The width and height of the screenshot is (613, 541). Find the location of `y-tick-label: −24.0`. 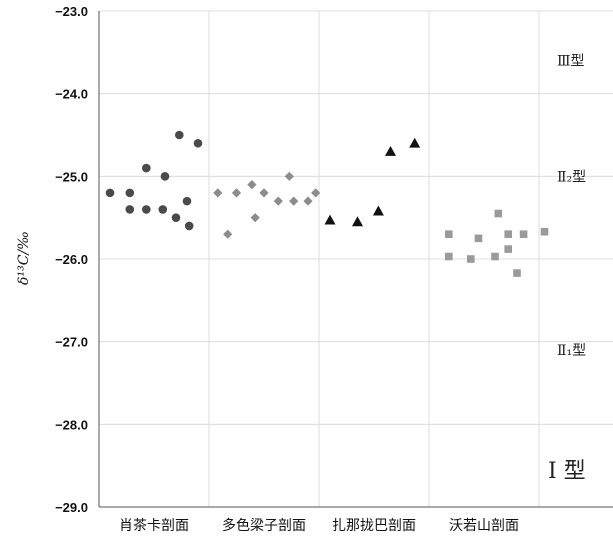

y-tick-label: −24.0 is located at coordinates (71, 94).